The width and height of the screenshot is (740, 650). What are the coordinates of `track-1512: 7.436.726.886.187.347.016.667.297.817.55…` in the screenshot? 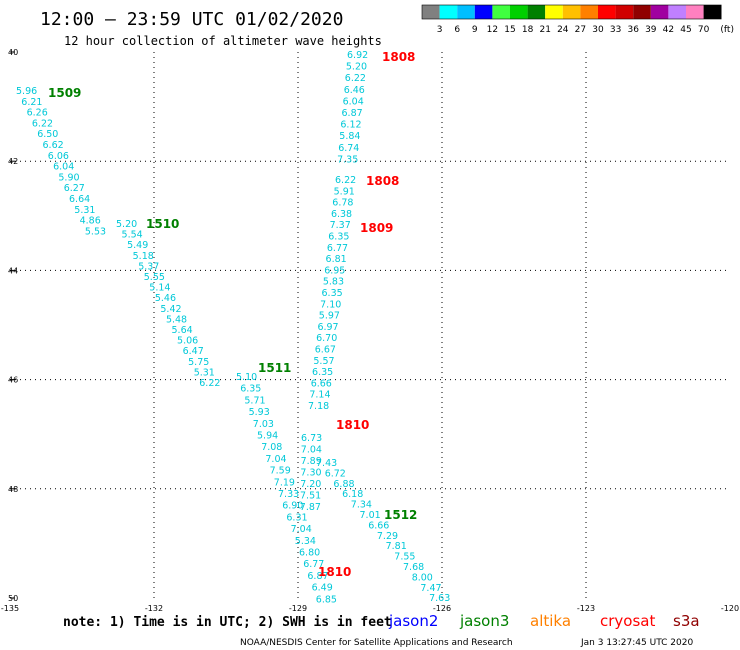 It's located at (383, 531).